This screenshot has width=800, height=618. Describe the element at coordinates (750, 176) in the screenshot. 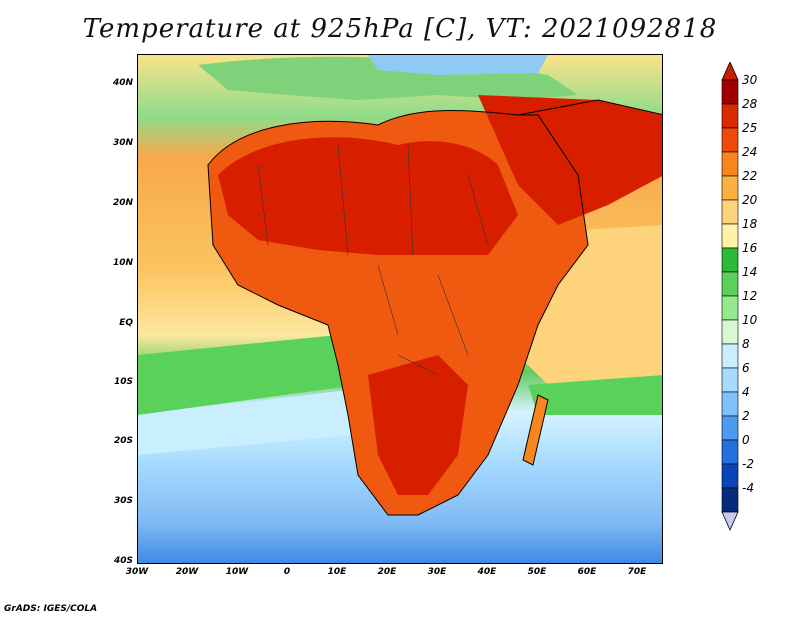

I see `colorbar-label: 22` at that location.